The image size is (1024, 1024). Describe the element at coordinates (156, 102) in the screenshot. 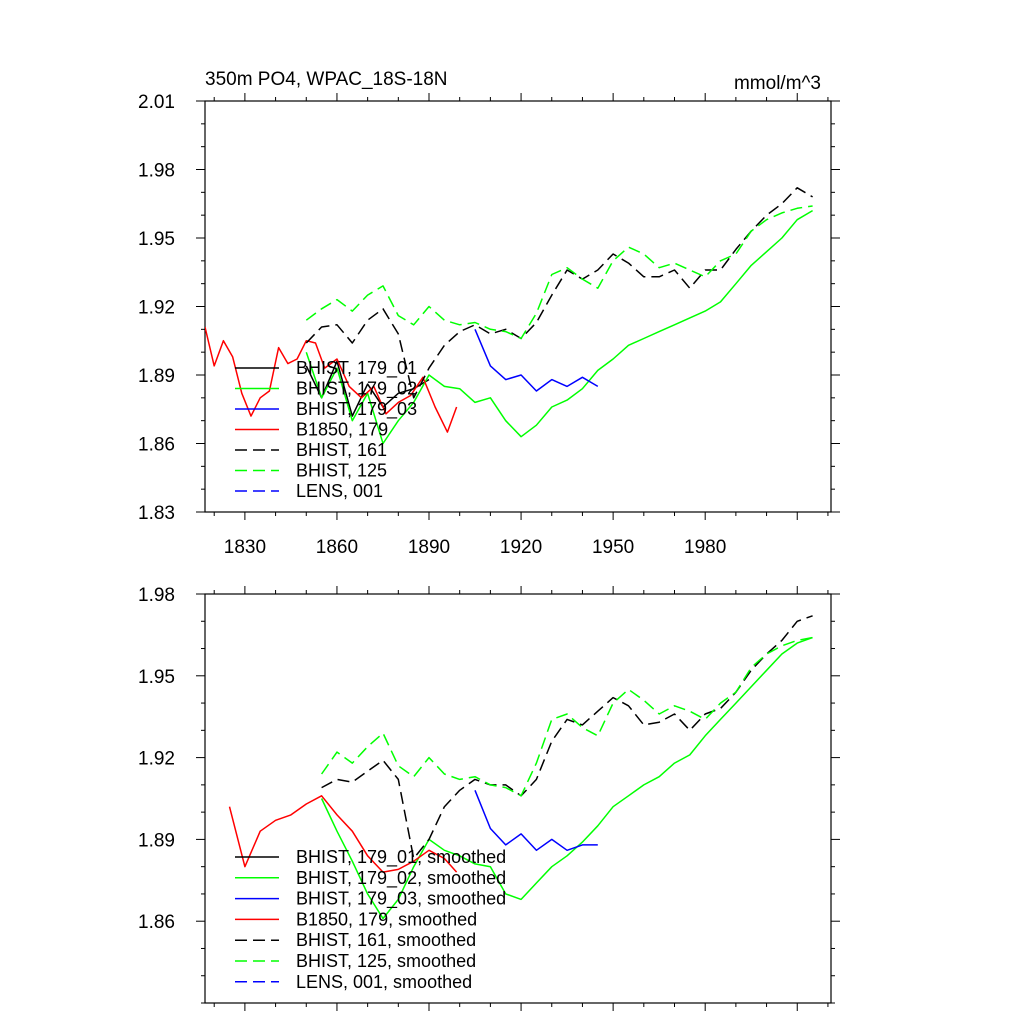

I see `y-tick-label: 2.01` at that location.